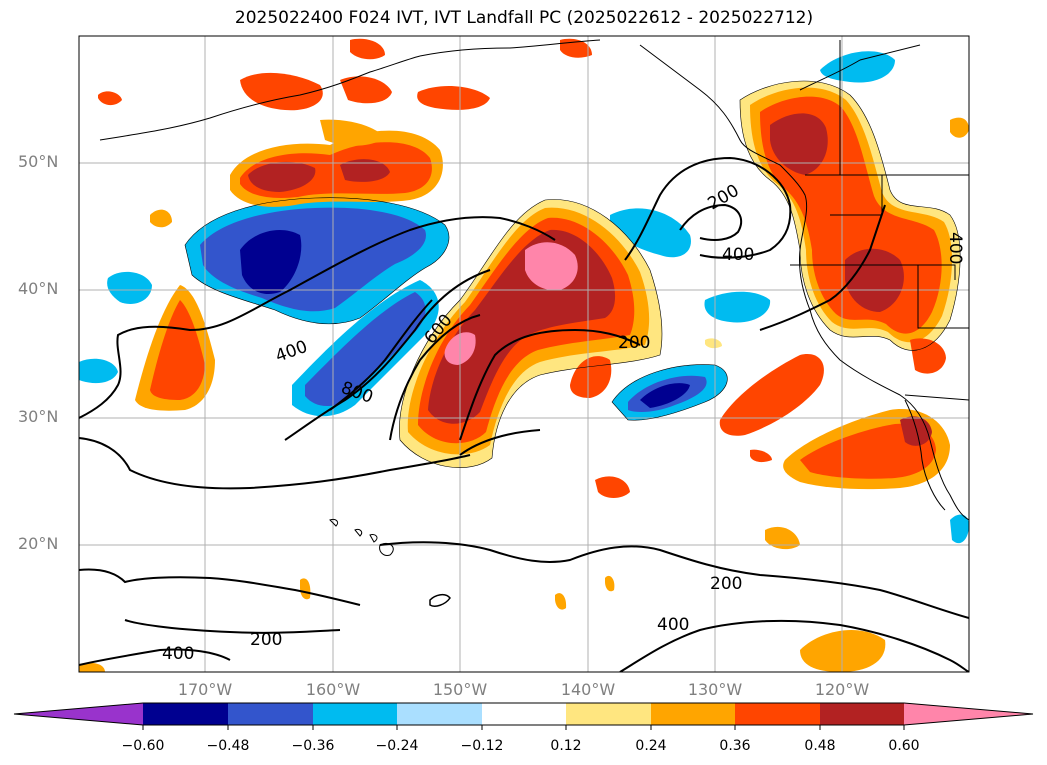  I want to click on colorbar-tick-label: 0.36, so click(735, 746).